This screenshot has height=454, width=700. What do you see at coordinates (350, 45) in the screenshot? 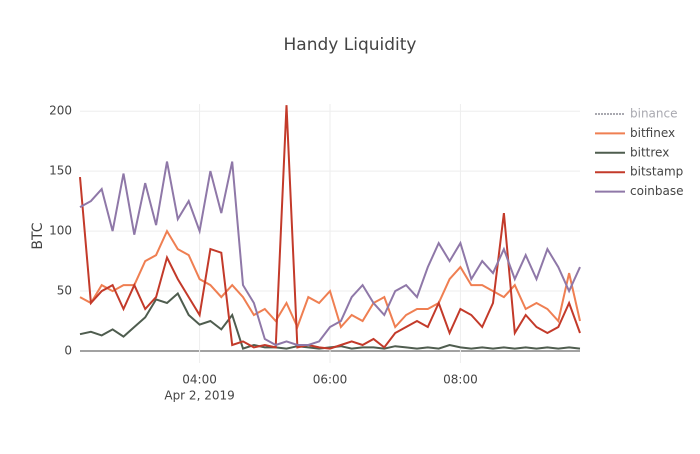
I see `chart-title: Handy Liquidity` at bounding box center [350, 45].